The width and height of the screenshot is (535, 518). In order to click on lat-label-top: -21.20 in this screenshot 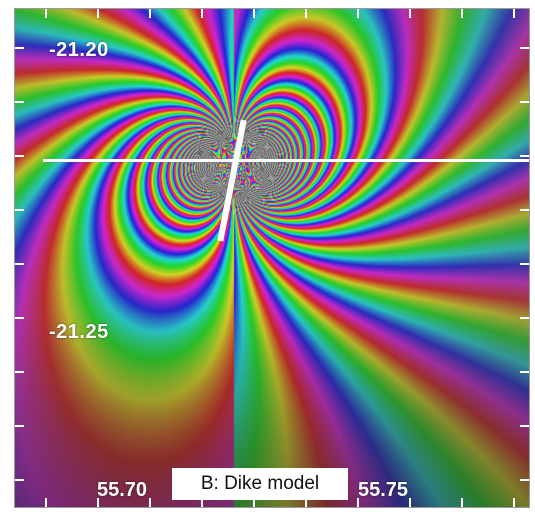, I will do `click(79, 50)`.